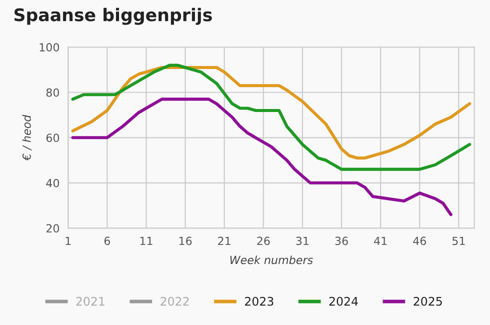 The image size is (490, 325). I want to click on x-tick-label: 26, so click(263, 241).